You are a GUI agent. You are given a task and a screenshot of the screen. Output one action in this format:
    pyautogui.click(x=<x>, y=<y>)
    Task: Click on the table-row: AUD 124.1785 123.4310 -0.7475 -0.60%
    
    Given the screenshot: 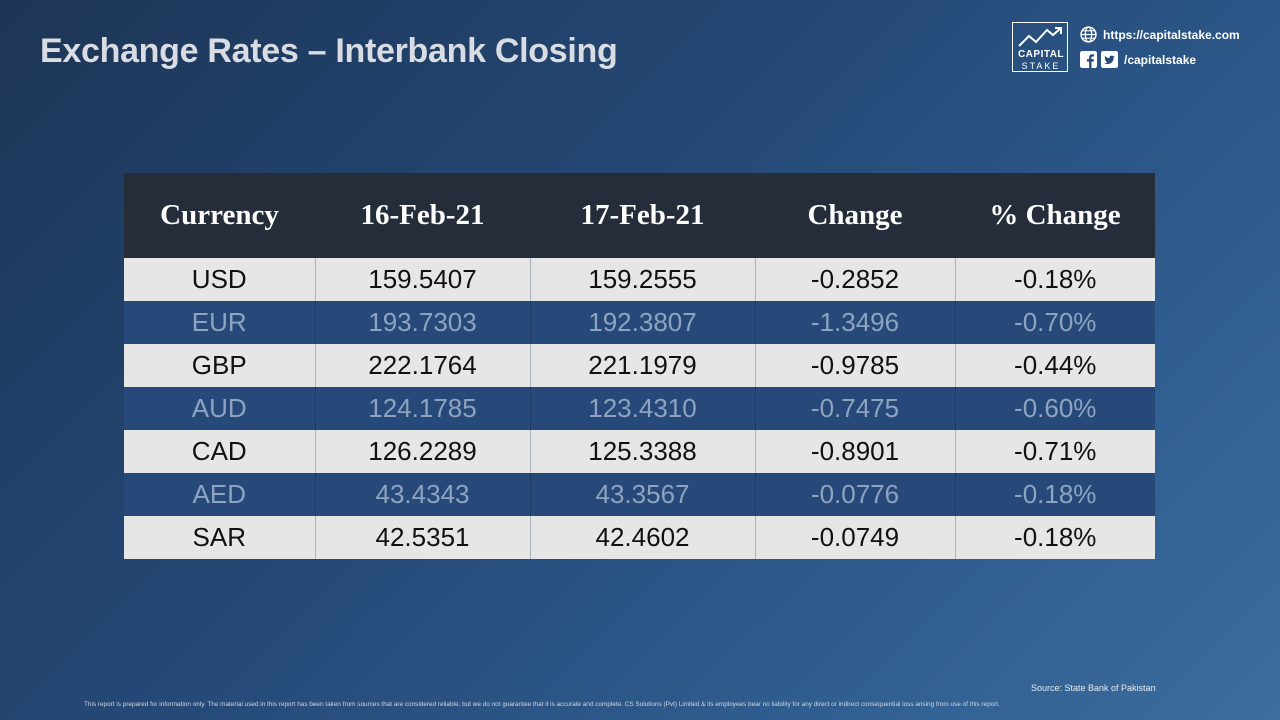 What is the action you would take?
    pyautogui.click(x=639, y=408)
    